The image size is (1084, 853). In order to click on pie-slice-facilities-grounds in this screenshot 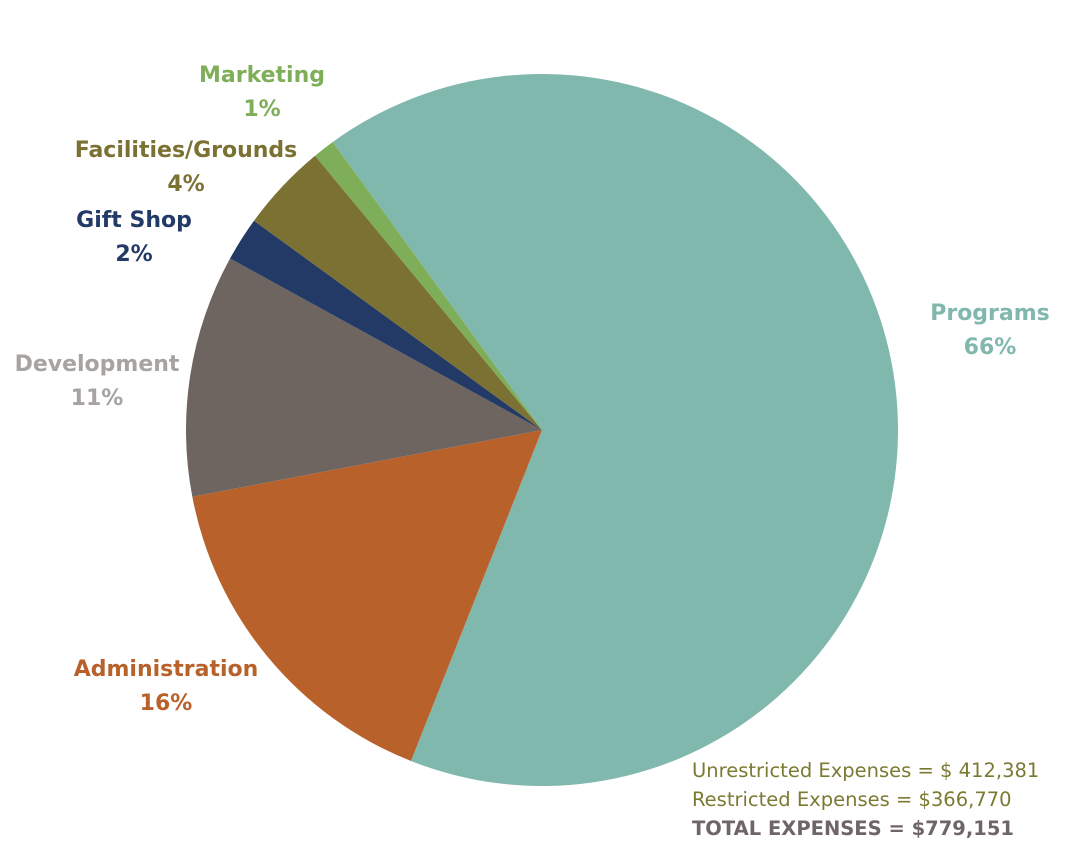, I will do `click(398, 292)`.